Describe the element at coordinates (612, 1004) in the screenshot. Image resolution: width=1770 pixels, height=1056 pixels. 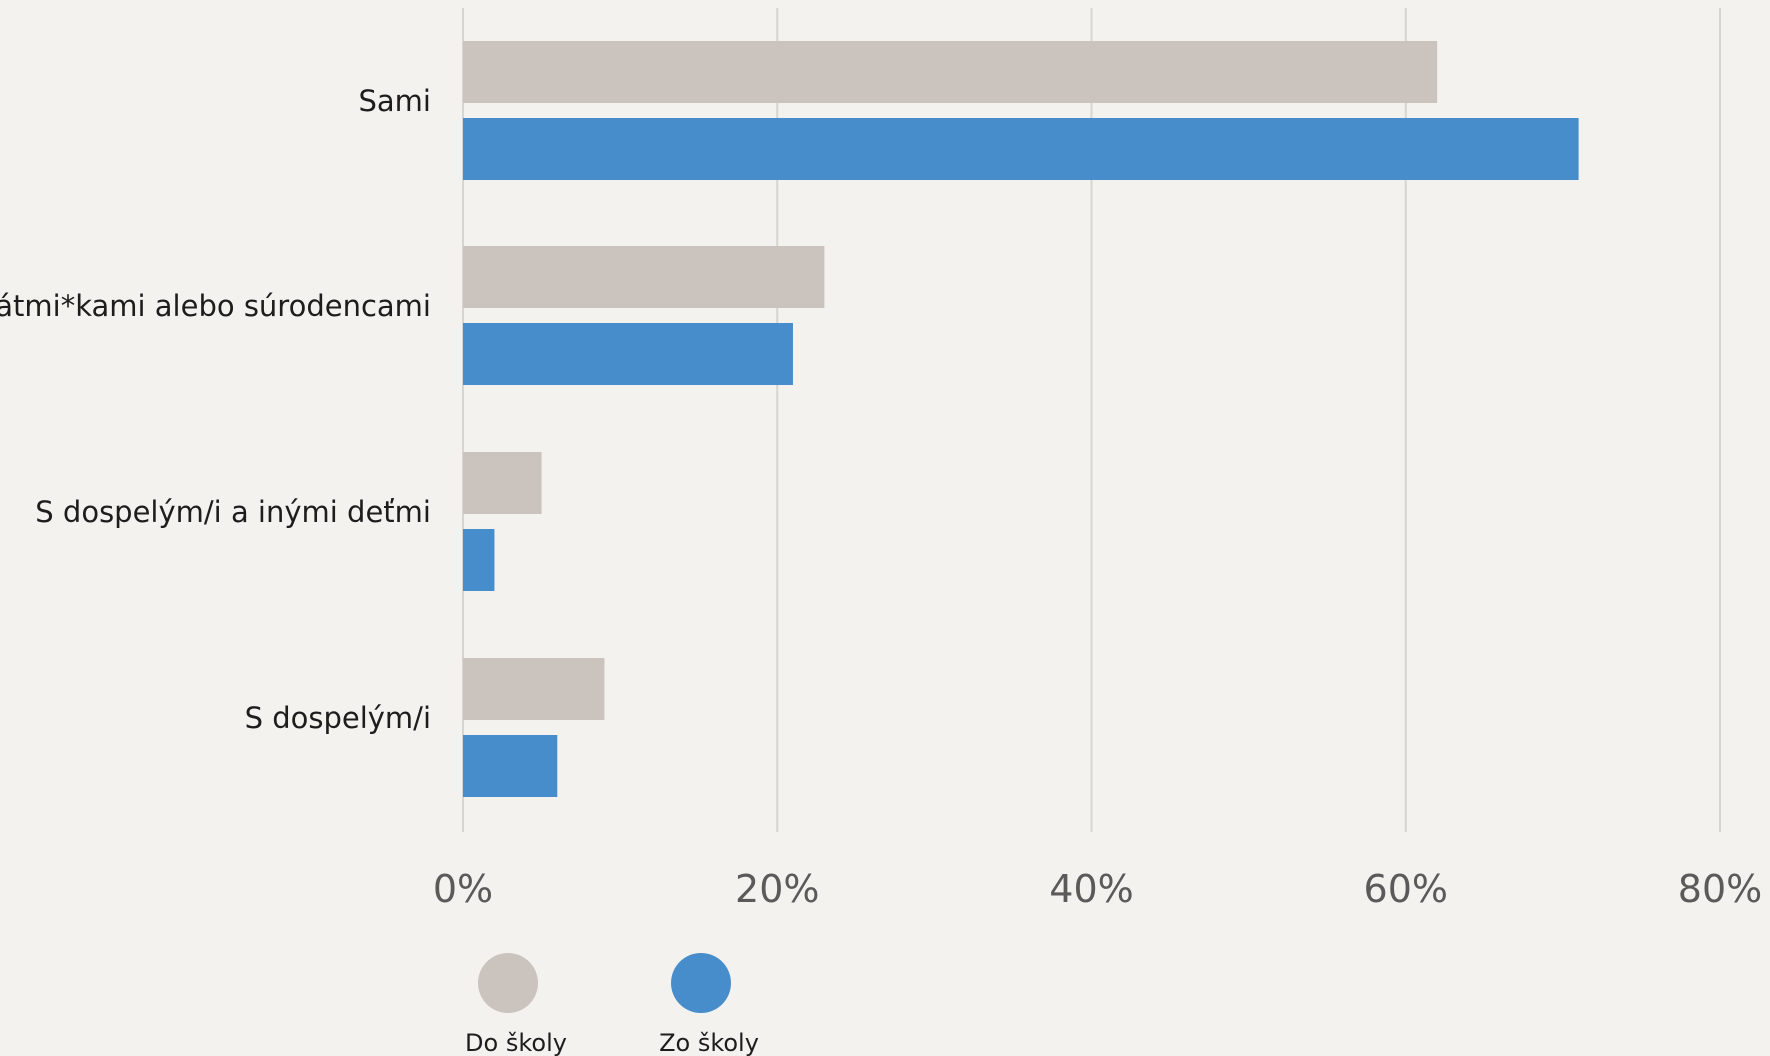
I see `legend: Do školy Zo školy` at that location.